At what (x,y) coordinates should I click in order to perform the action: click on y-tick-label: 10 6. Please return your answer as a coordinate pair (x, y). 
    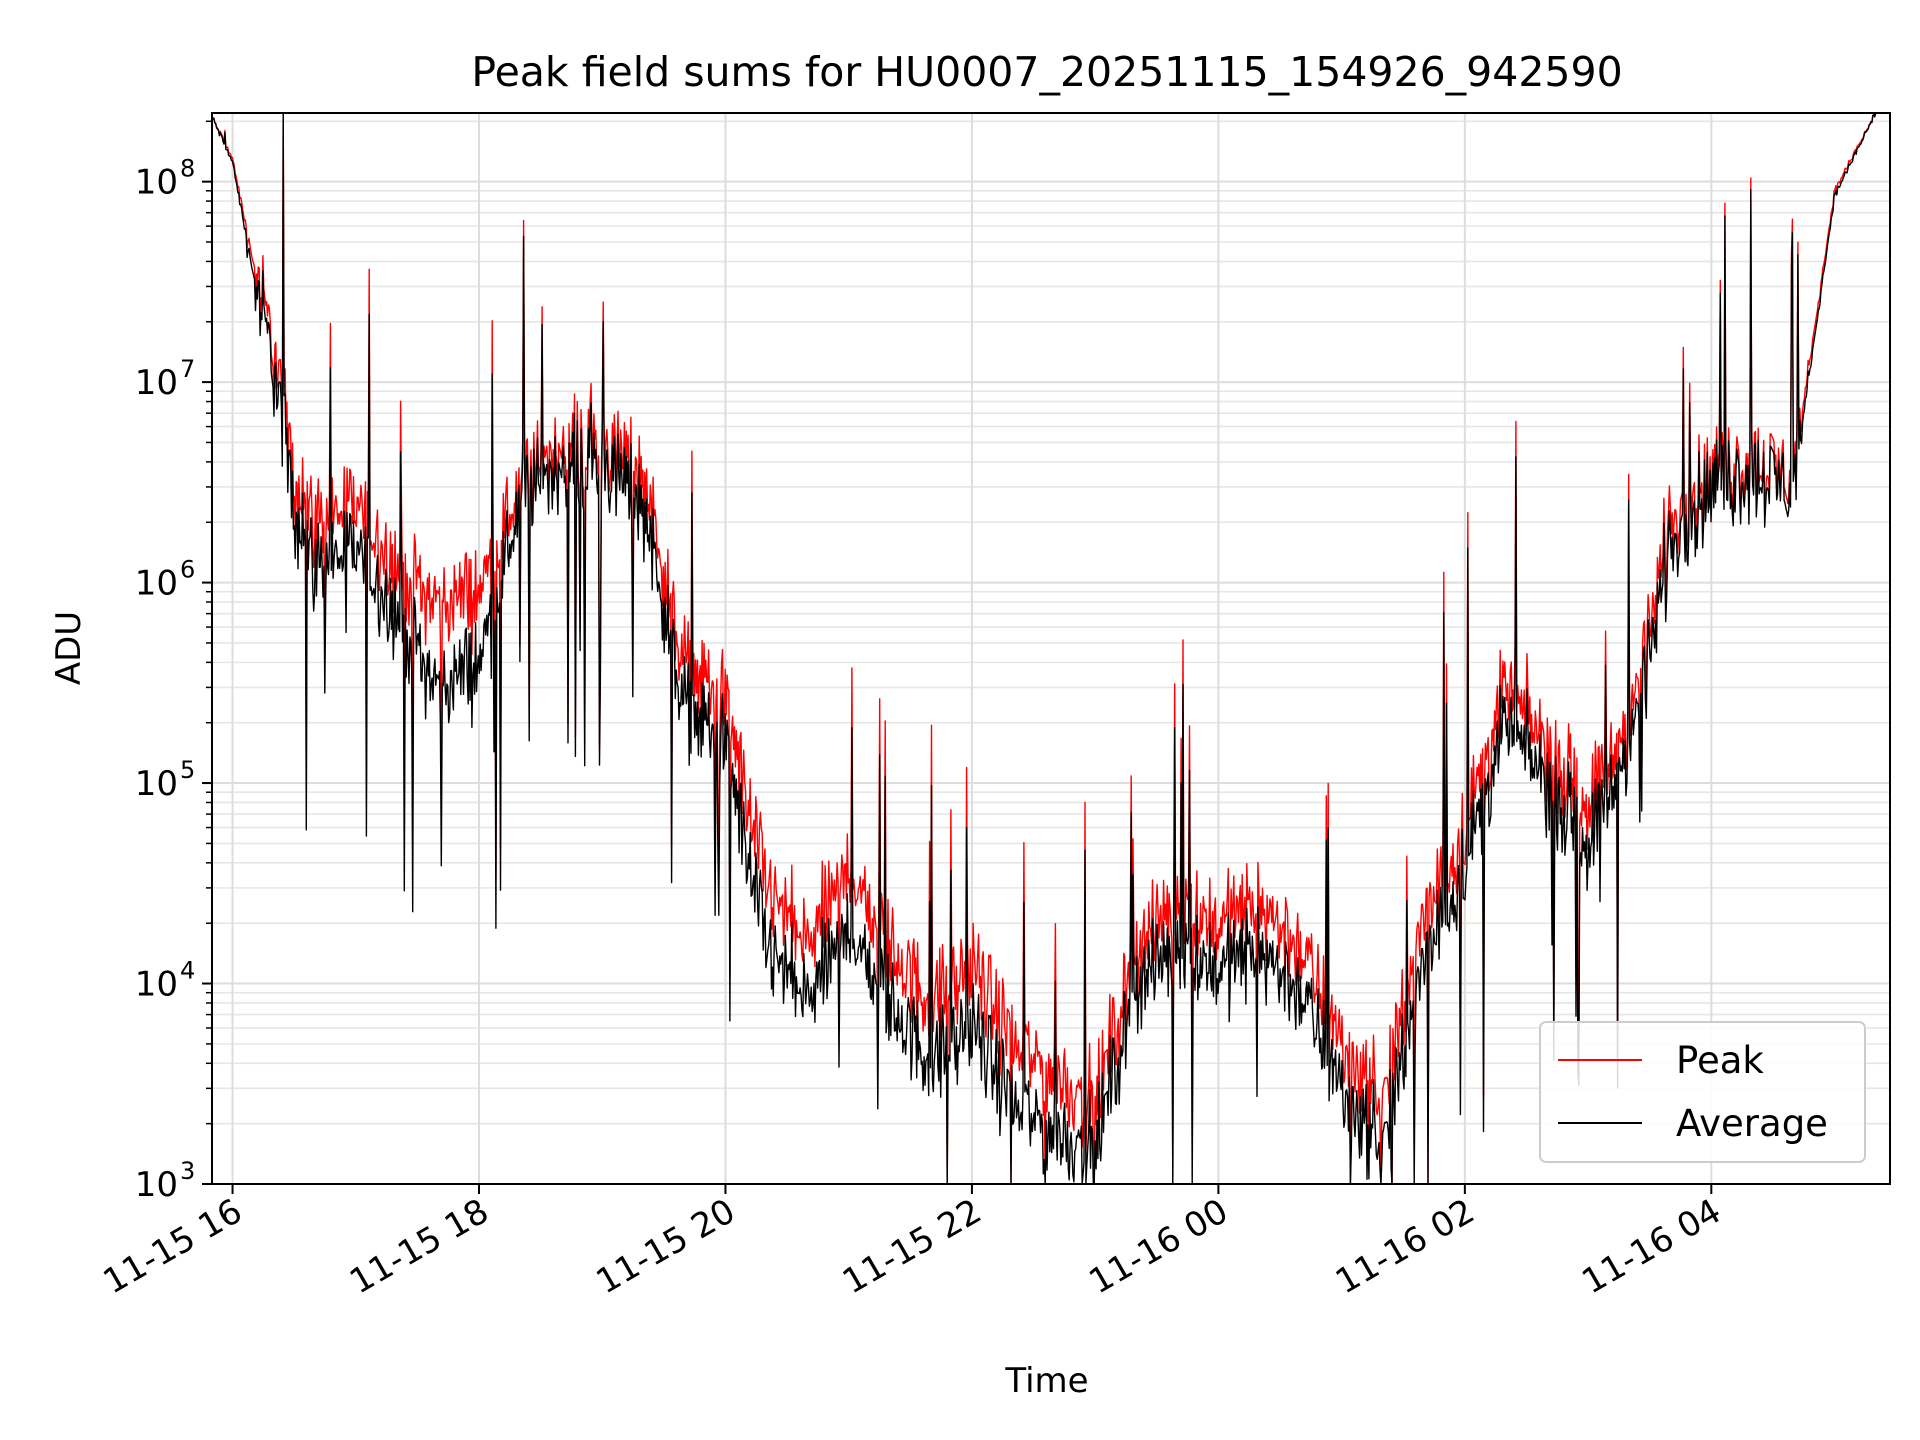
    Looking at the image, I should click on (165, 580).